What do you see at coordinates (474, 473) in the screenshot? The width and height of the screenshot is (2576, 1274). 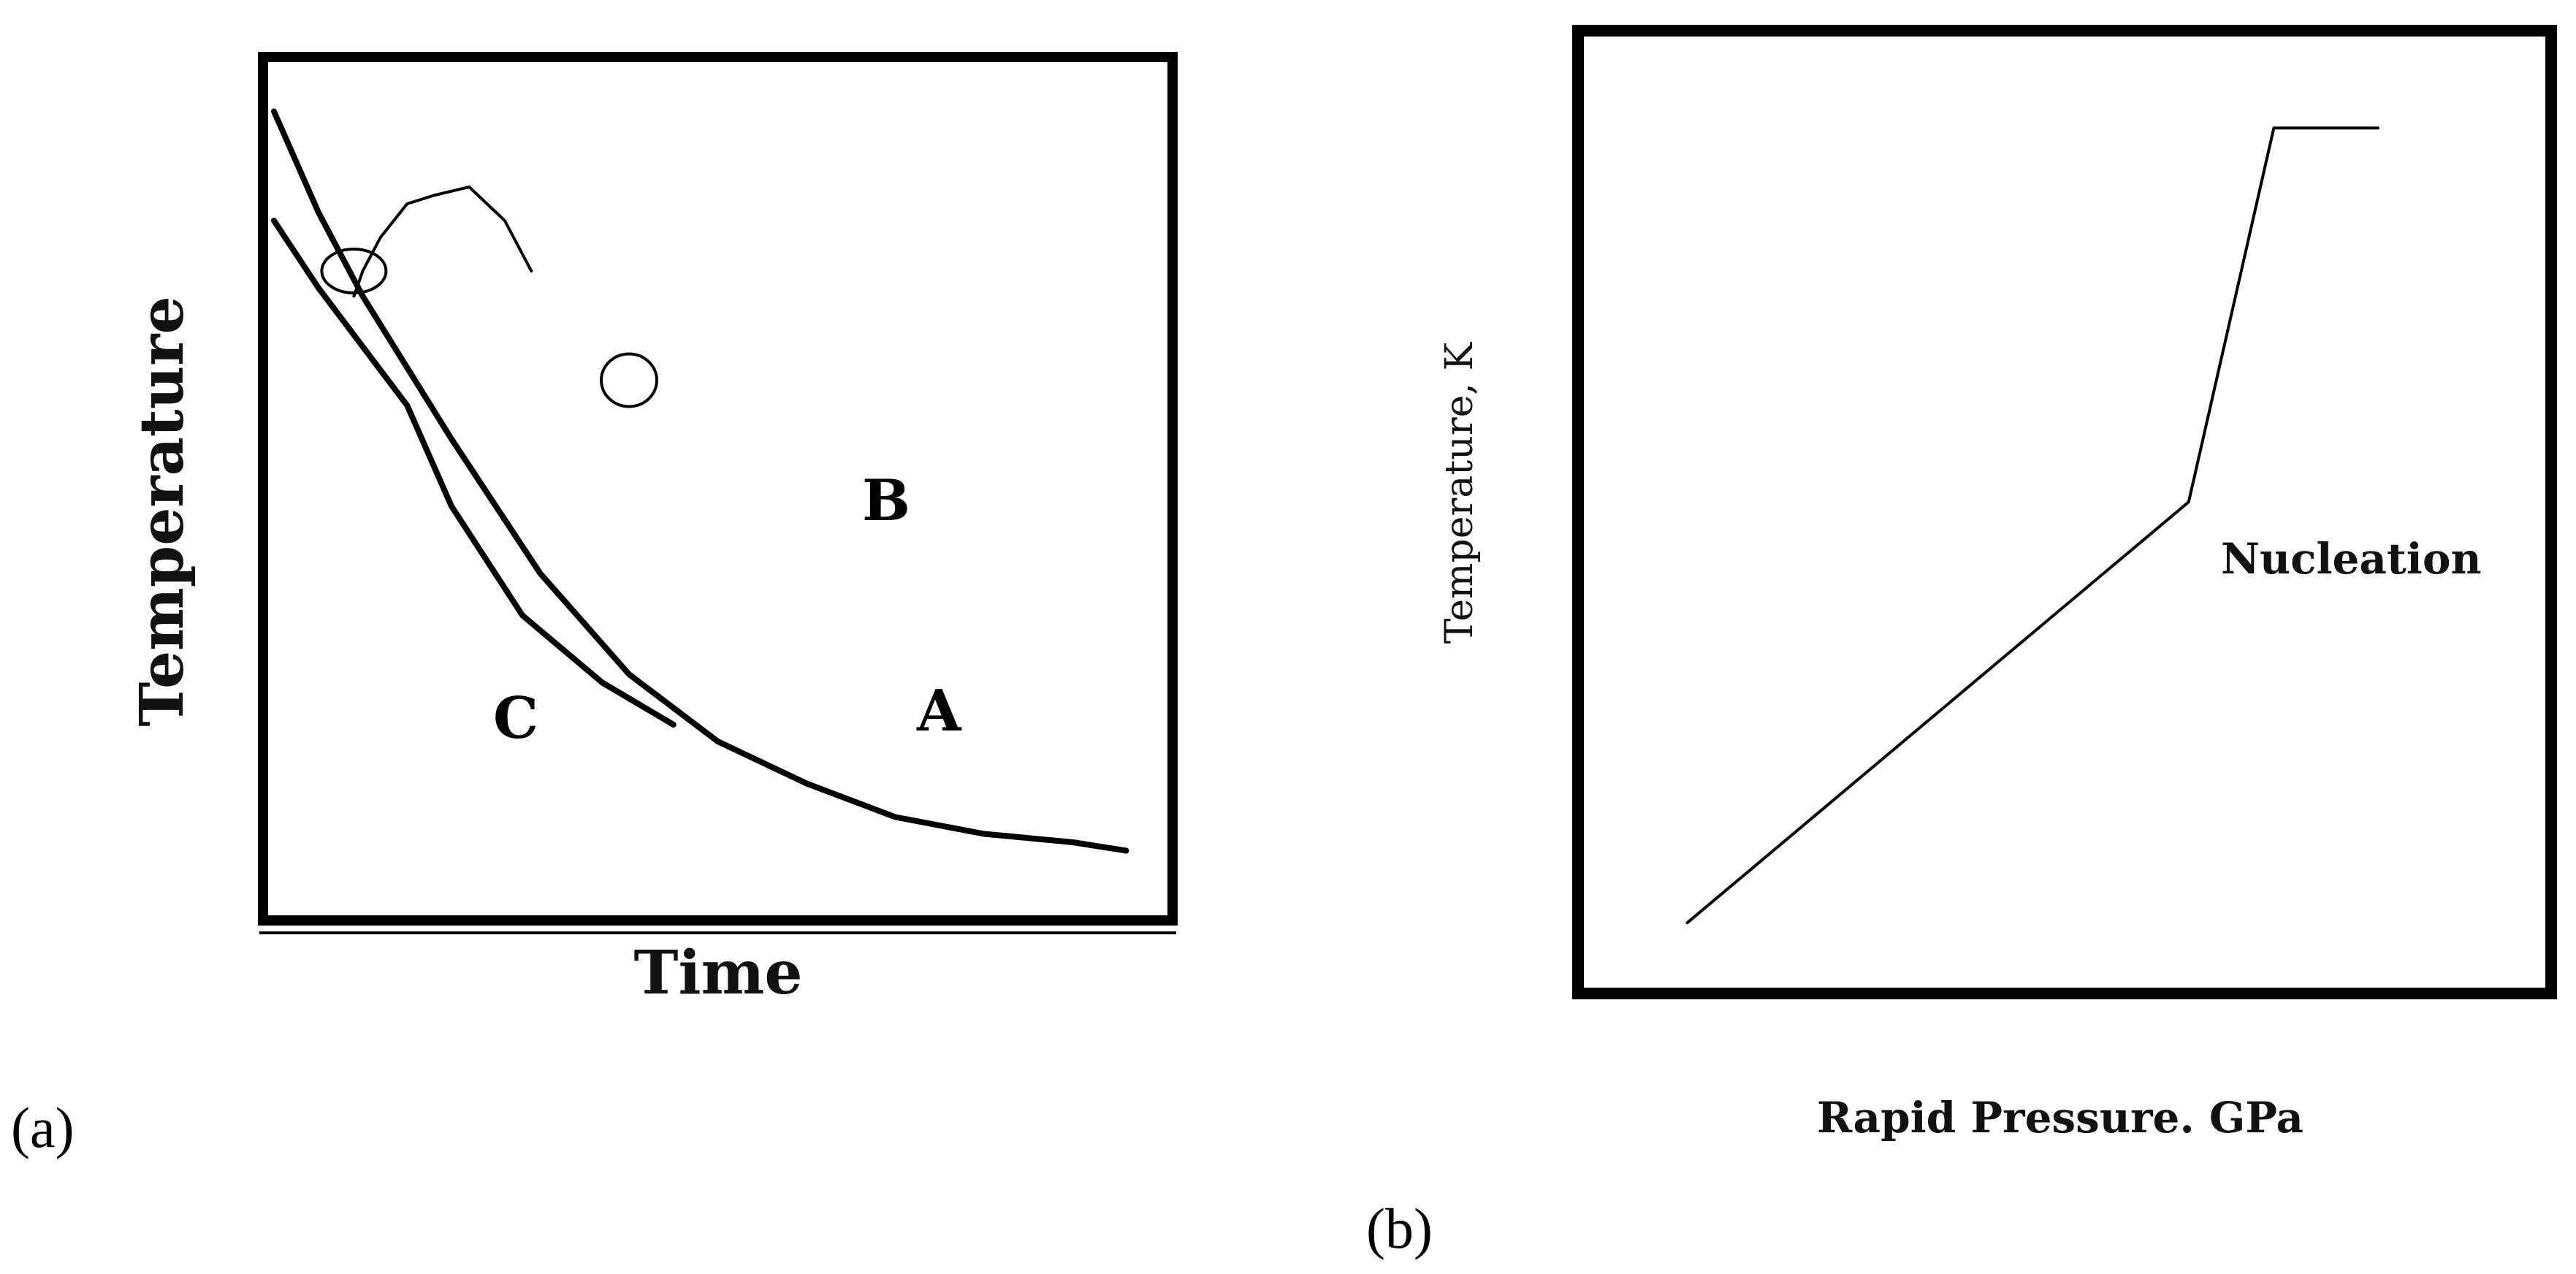 I see `series-line-a` at bounding box center [474, 473].